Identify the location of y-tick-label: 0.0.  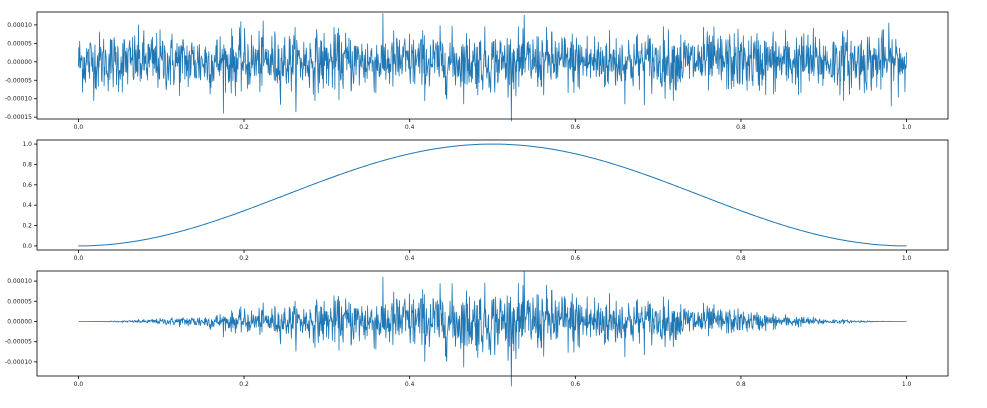
(27, 246).